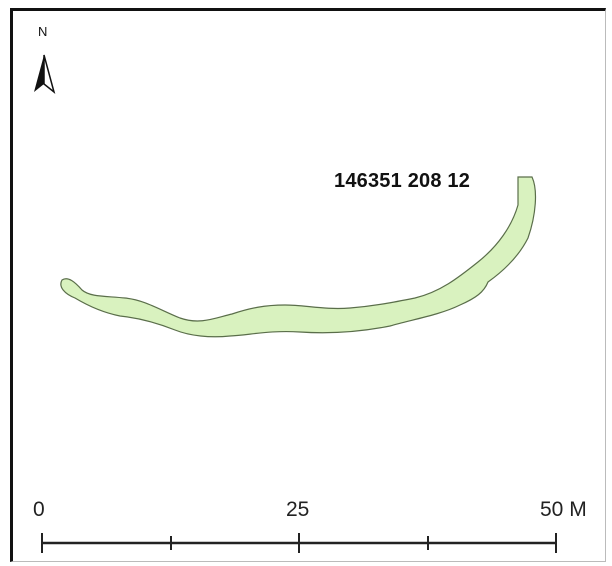 The height and width of the screenshot is (566, 612). What do you see at coordinates (298, 509) in the screenshot?
I see `scale-label-25: 25` at bounding box center [298, 509].